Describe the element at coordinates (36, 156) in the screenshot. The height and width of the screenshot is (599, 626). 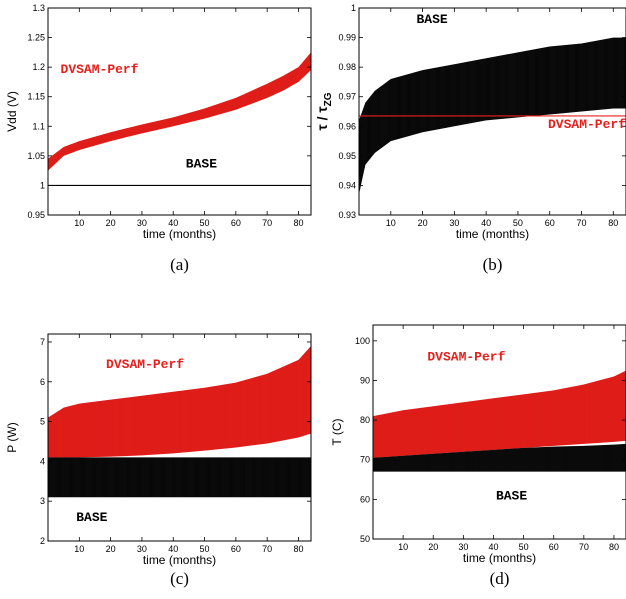
I see `y-tick-label: 1.05` at that location.